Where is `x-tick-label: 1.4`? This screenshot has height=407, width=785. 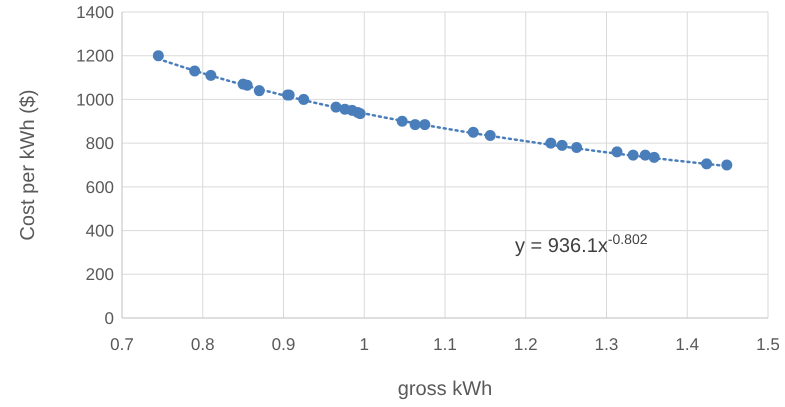 x-tick-label: 1.4 is located at coordinates (687, 344).